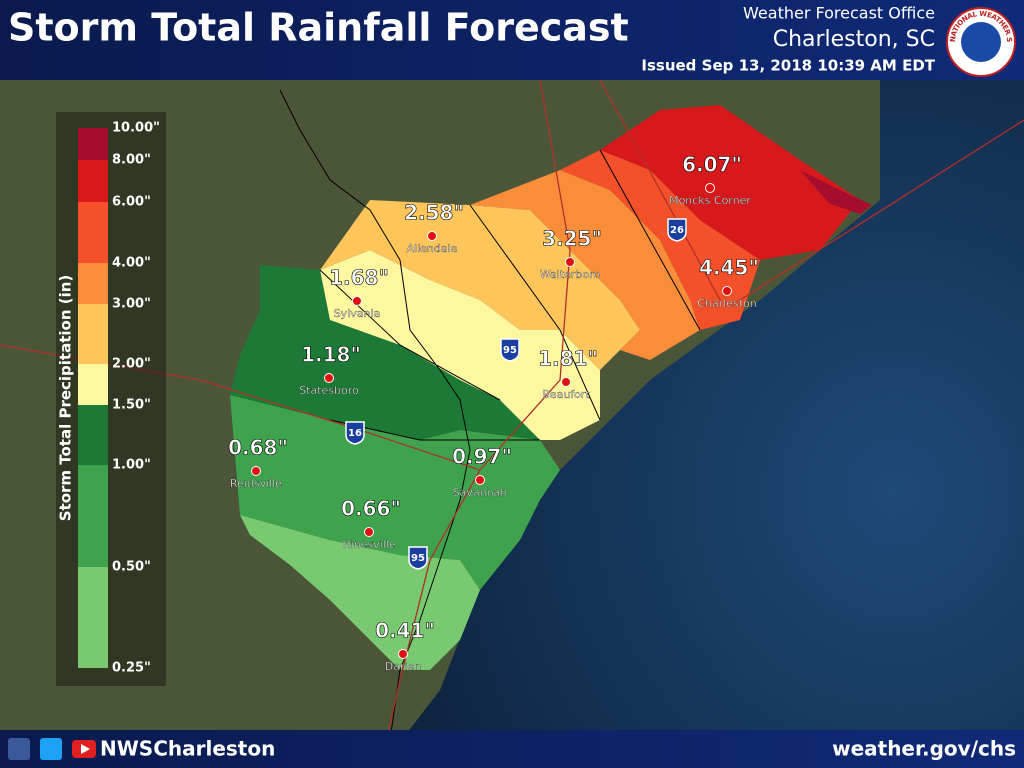 The height and width of the screenshot is (768, 1024). I want to click on facebook-icon, so click(19, 749).